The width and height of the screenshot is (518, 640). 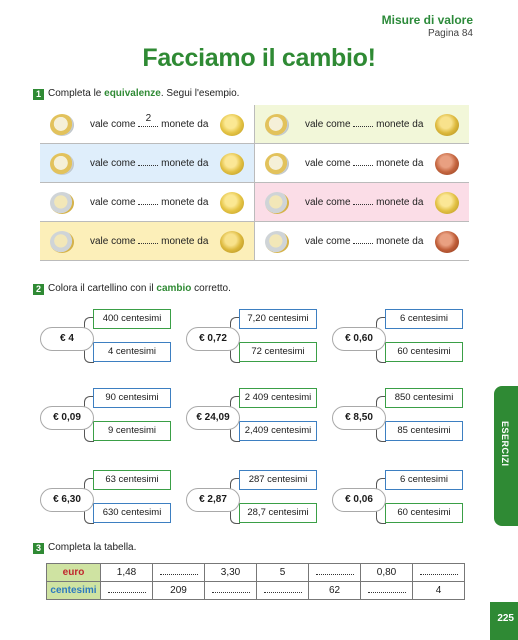 I want to click on amount-label: € 0,72, so click(x=213, y=339).